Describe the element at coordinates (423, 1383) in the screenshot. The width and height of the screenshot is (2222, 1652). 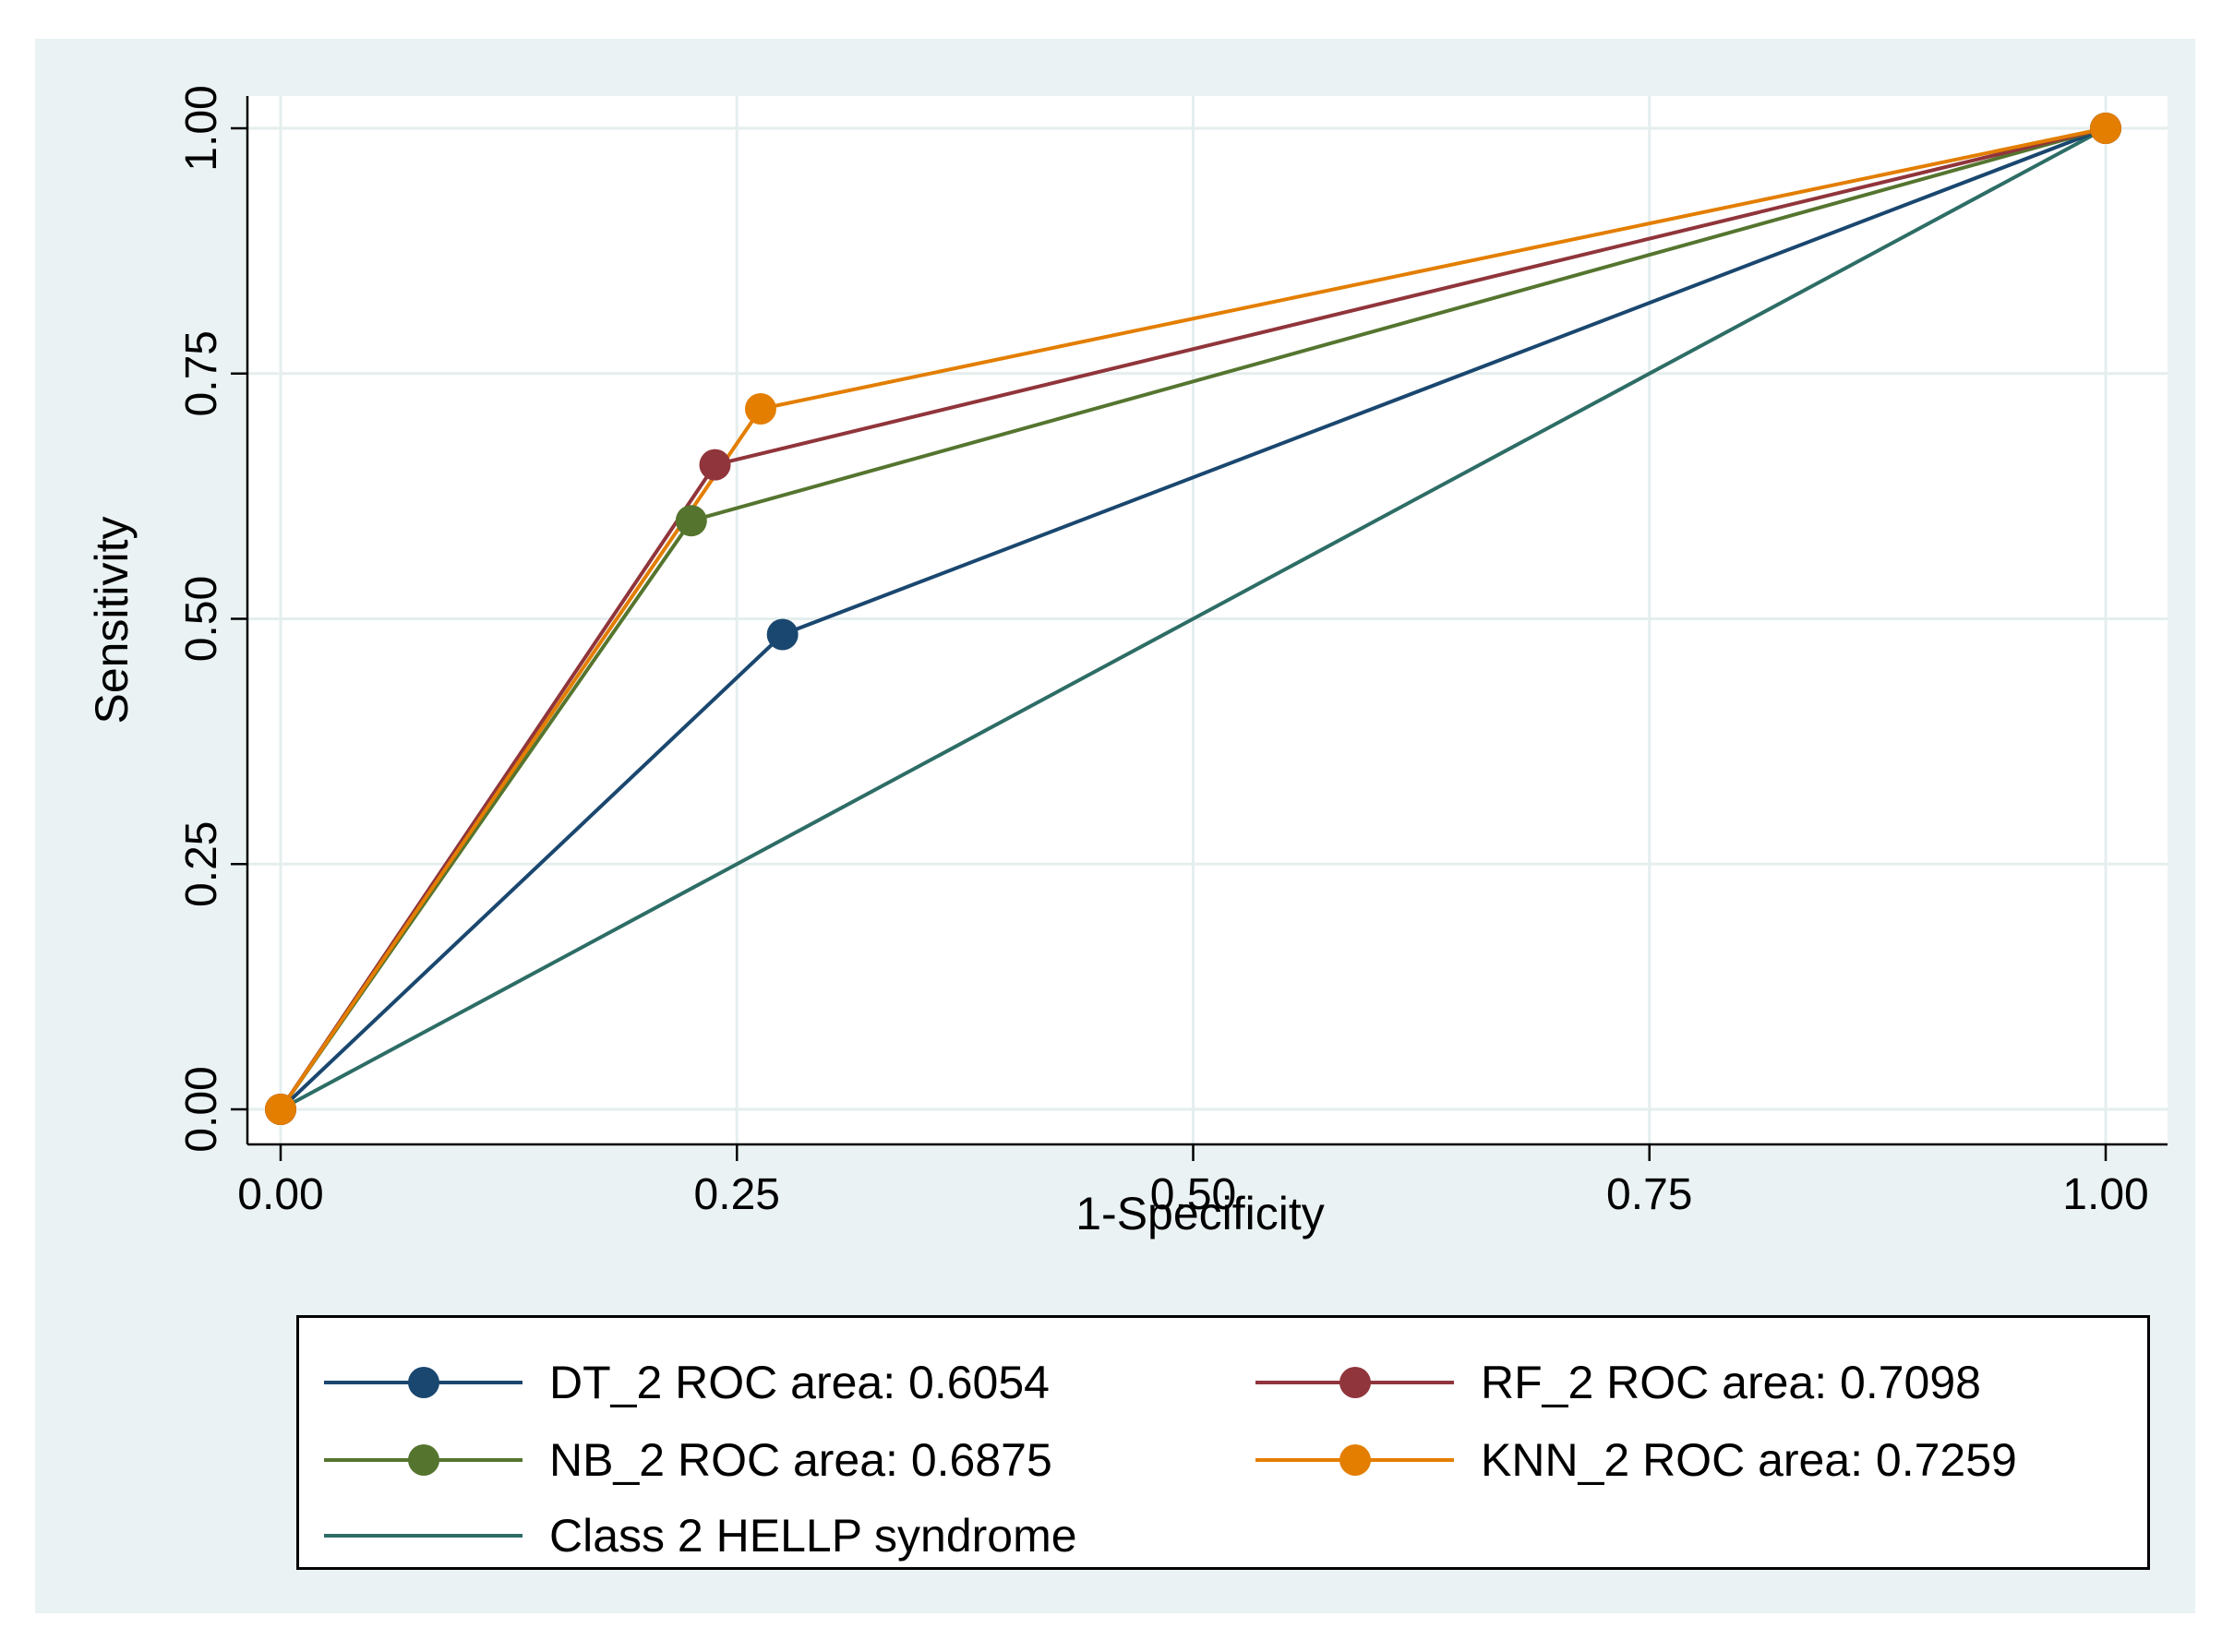
I see `legend-swatch-dt2` at that location.